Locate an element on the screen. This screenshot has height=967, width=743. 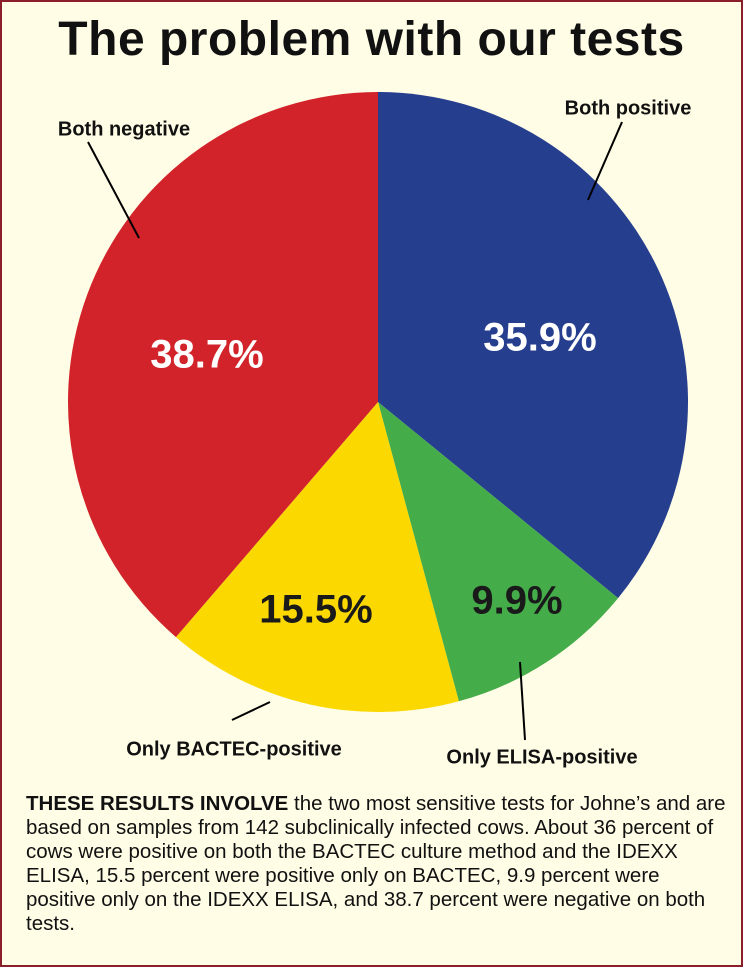
slice-label-only-elisa-positive: Only ELISA-positive is located at coordinates (541, 757).